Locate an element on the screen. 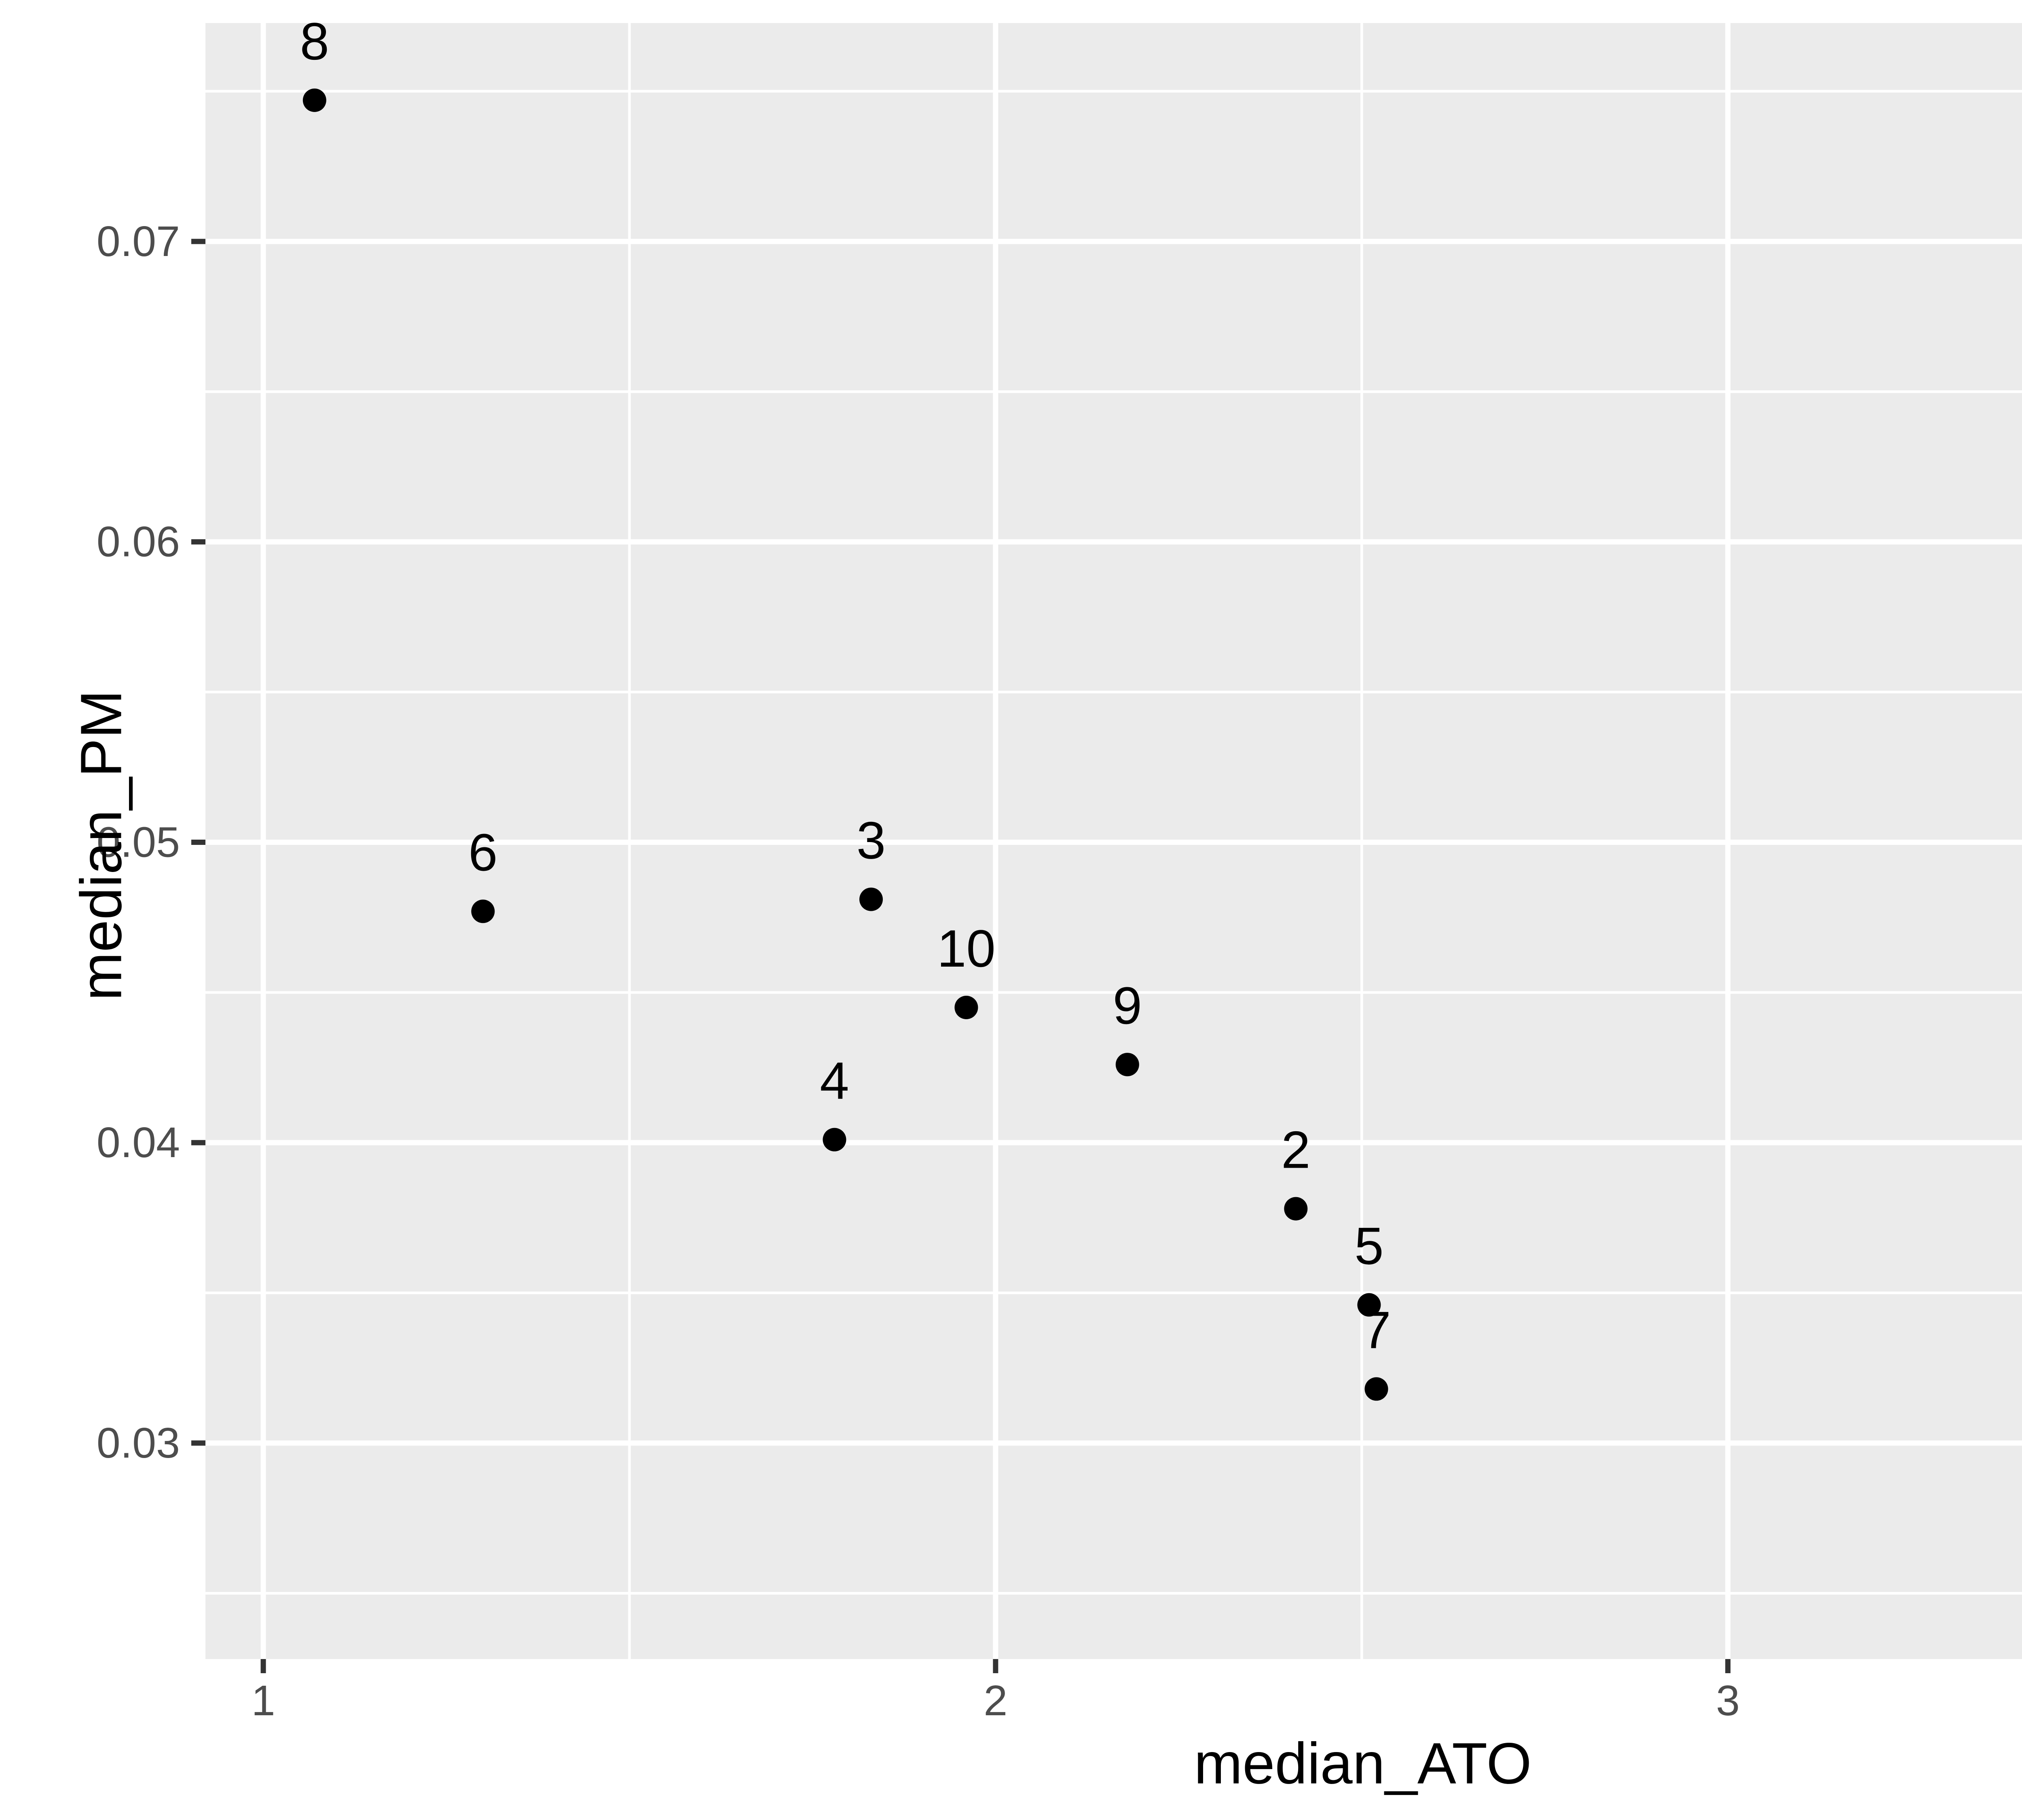 The image size is (2022, 1820). data-point-label: 7 is located at coordinates (1376, 1329).